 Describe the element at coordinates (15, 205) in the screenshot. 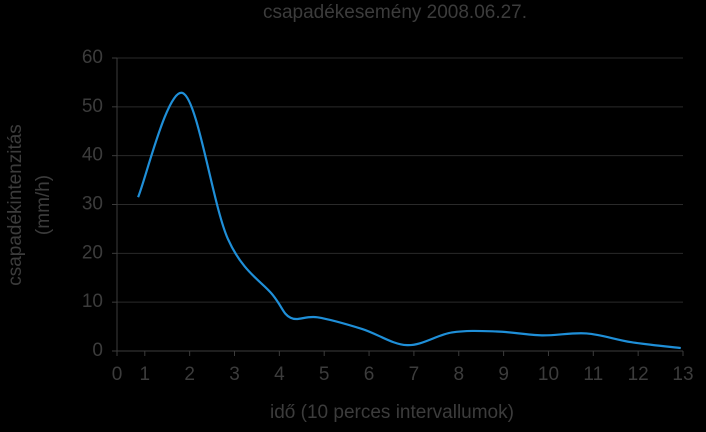

I see `y-axis-label-line: csapadékintenzitás` at that location.